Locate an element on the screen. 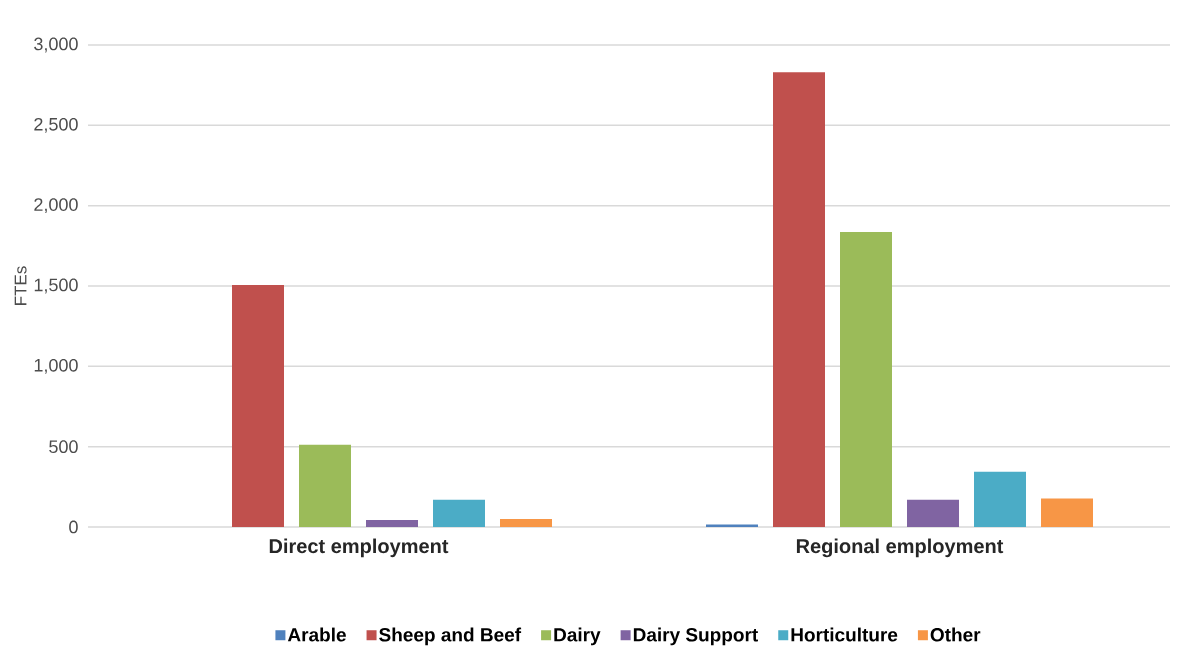 This screenshot has height=657, width=1187. x-tick-label: Regional employment is located at coordinates (900, 548).